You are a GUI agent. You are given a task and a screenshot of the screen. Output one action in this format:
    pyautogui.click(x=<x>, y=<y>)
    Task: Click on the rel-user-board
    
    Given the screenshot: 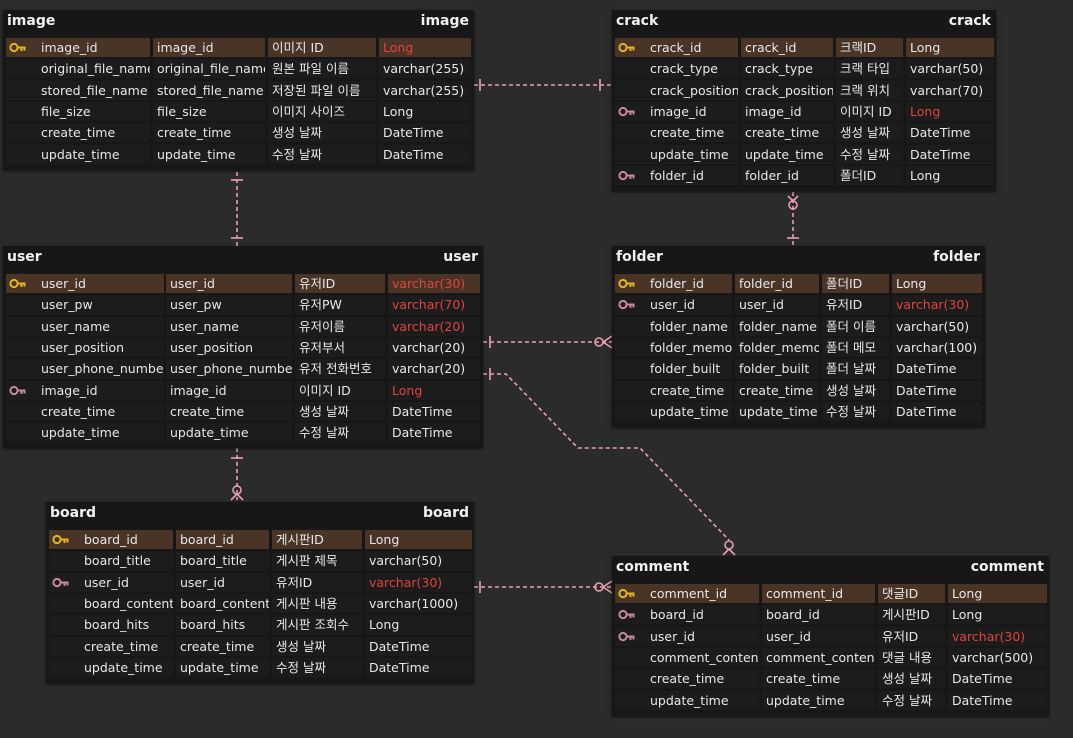 What is the action you would take?
    pyautogui.click(x=237, y=474)
    